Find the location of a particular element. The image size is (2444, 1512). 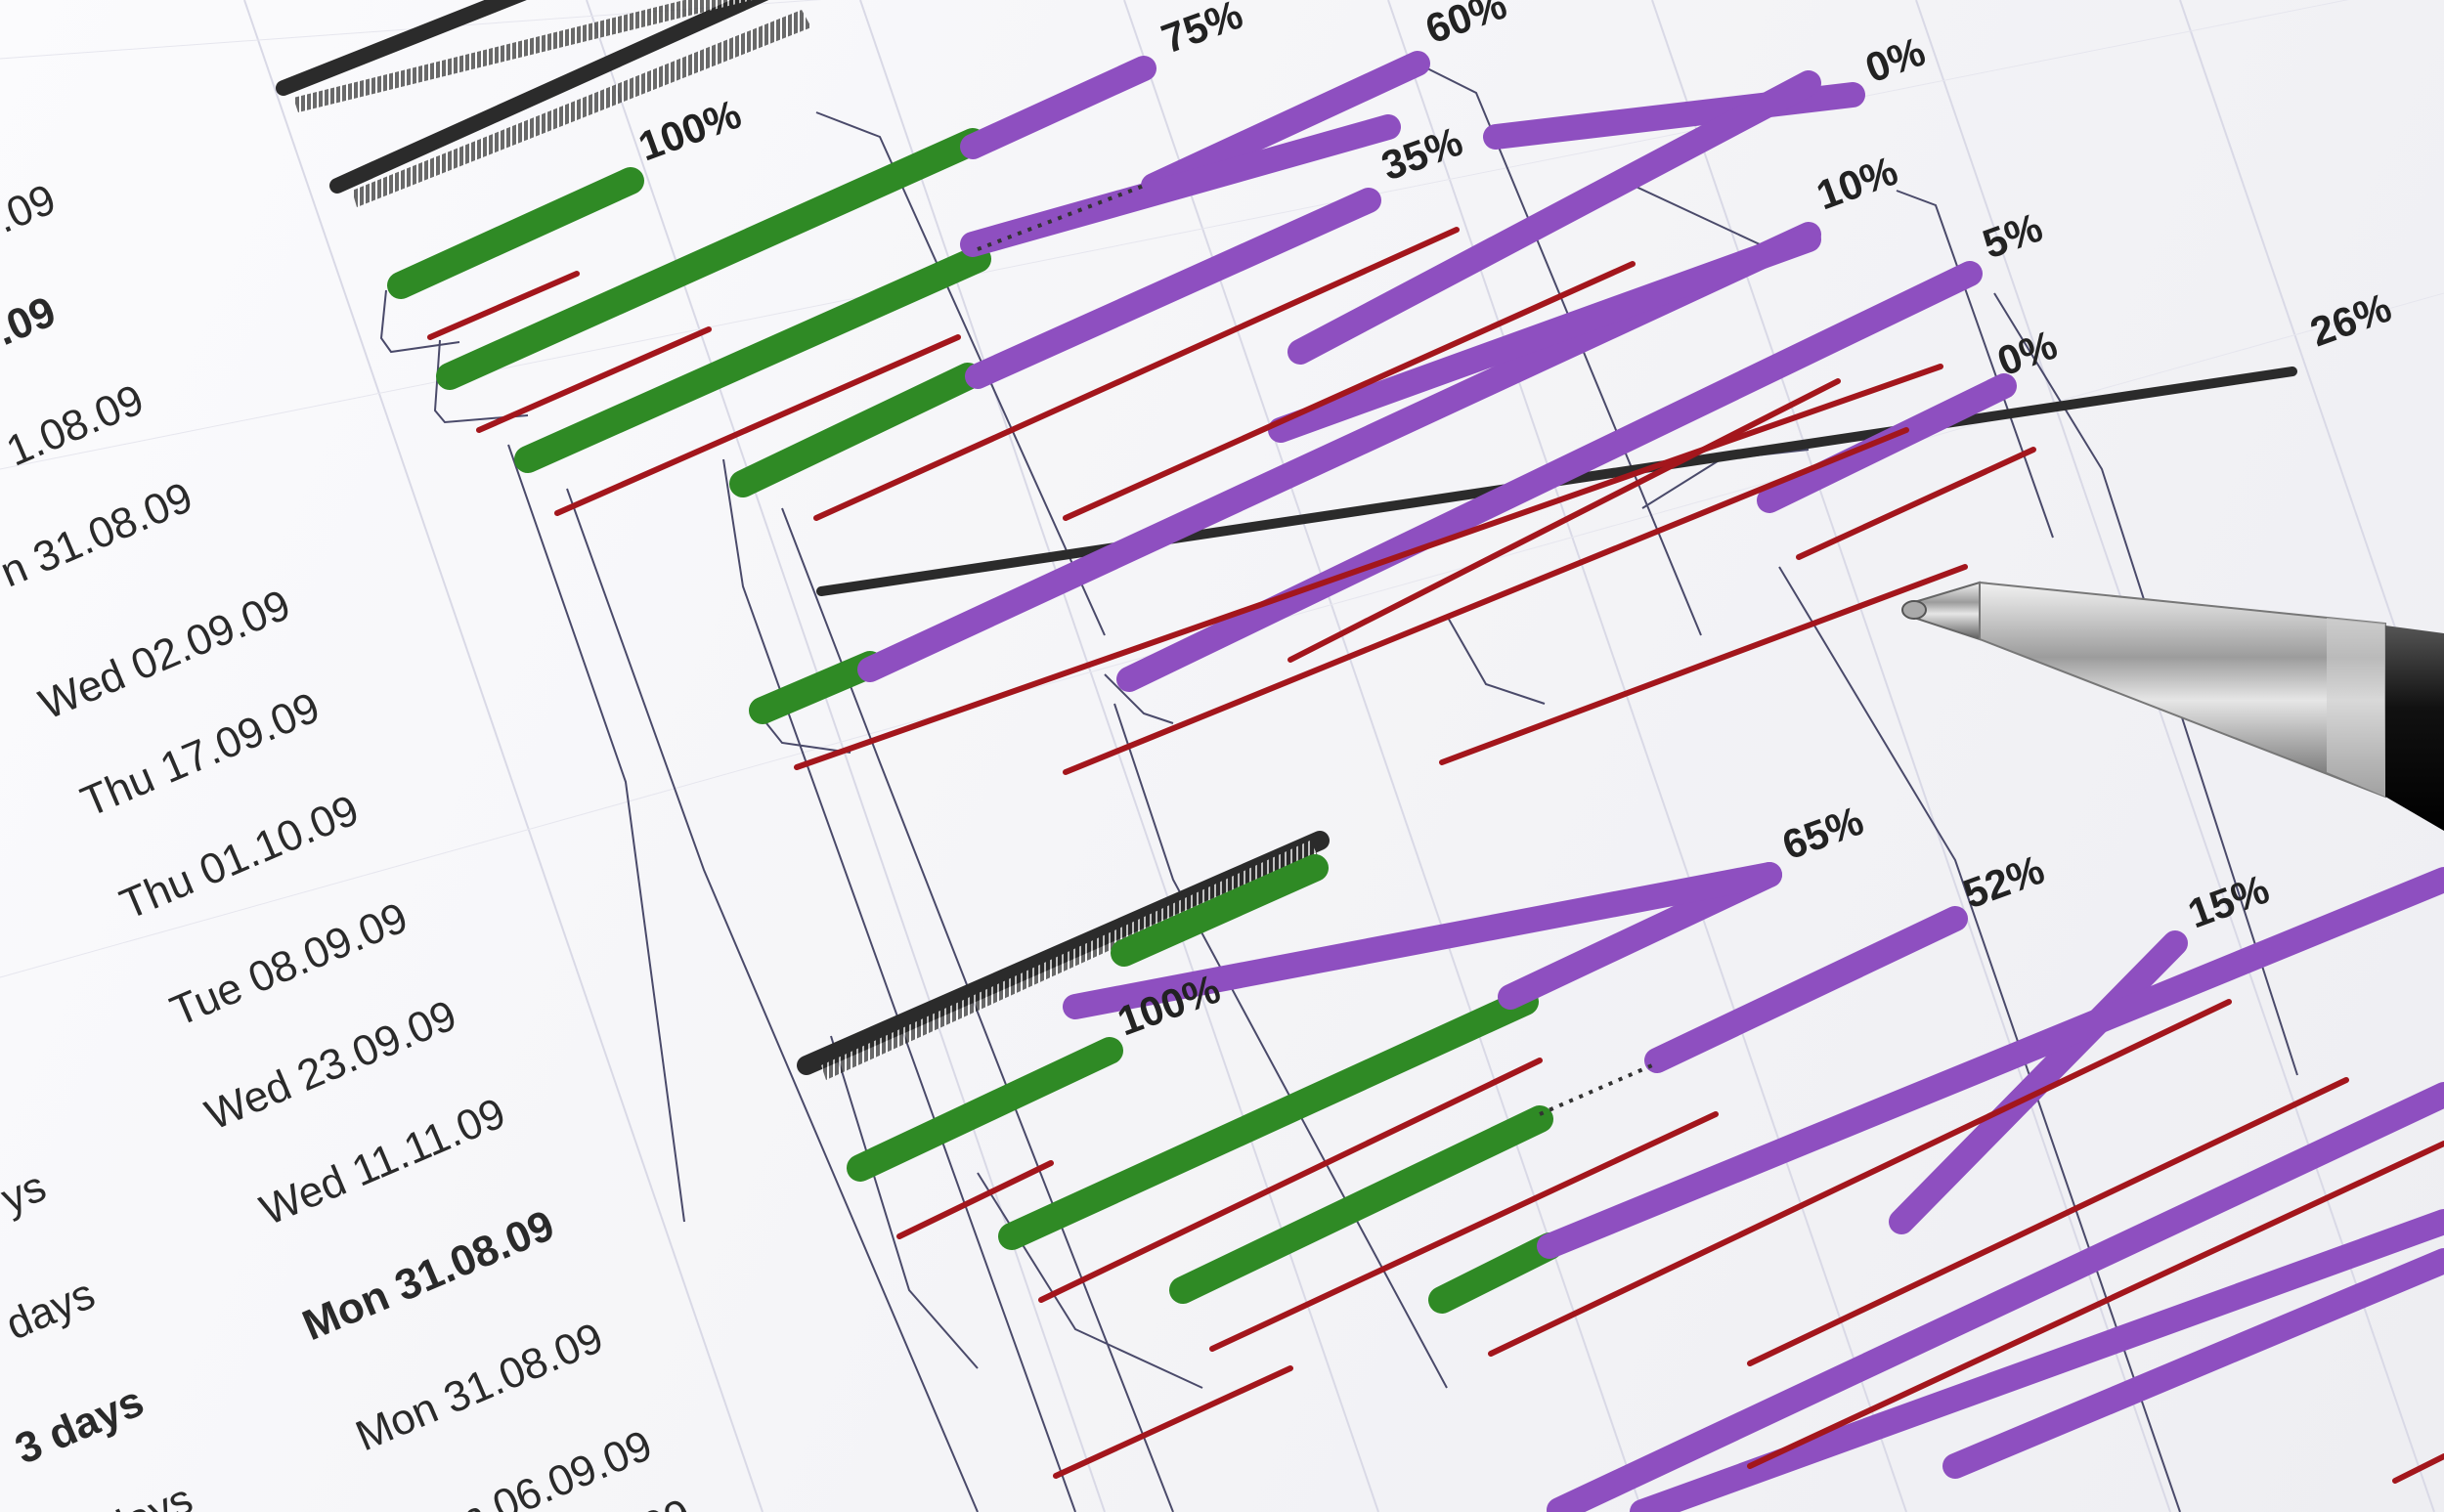

date-cell: Tue 08.09.09 is located at coordinates (289, 964).